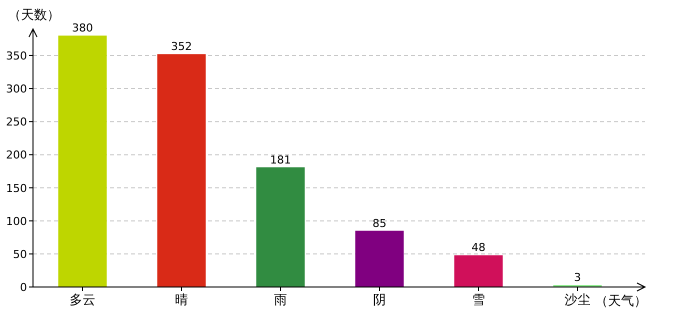  What do you see at coordinates (479, 247) in the screenshot?
I see `data-label: 48` at bounding box center [479, 247].